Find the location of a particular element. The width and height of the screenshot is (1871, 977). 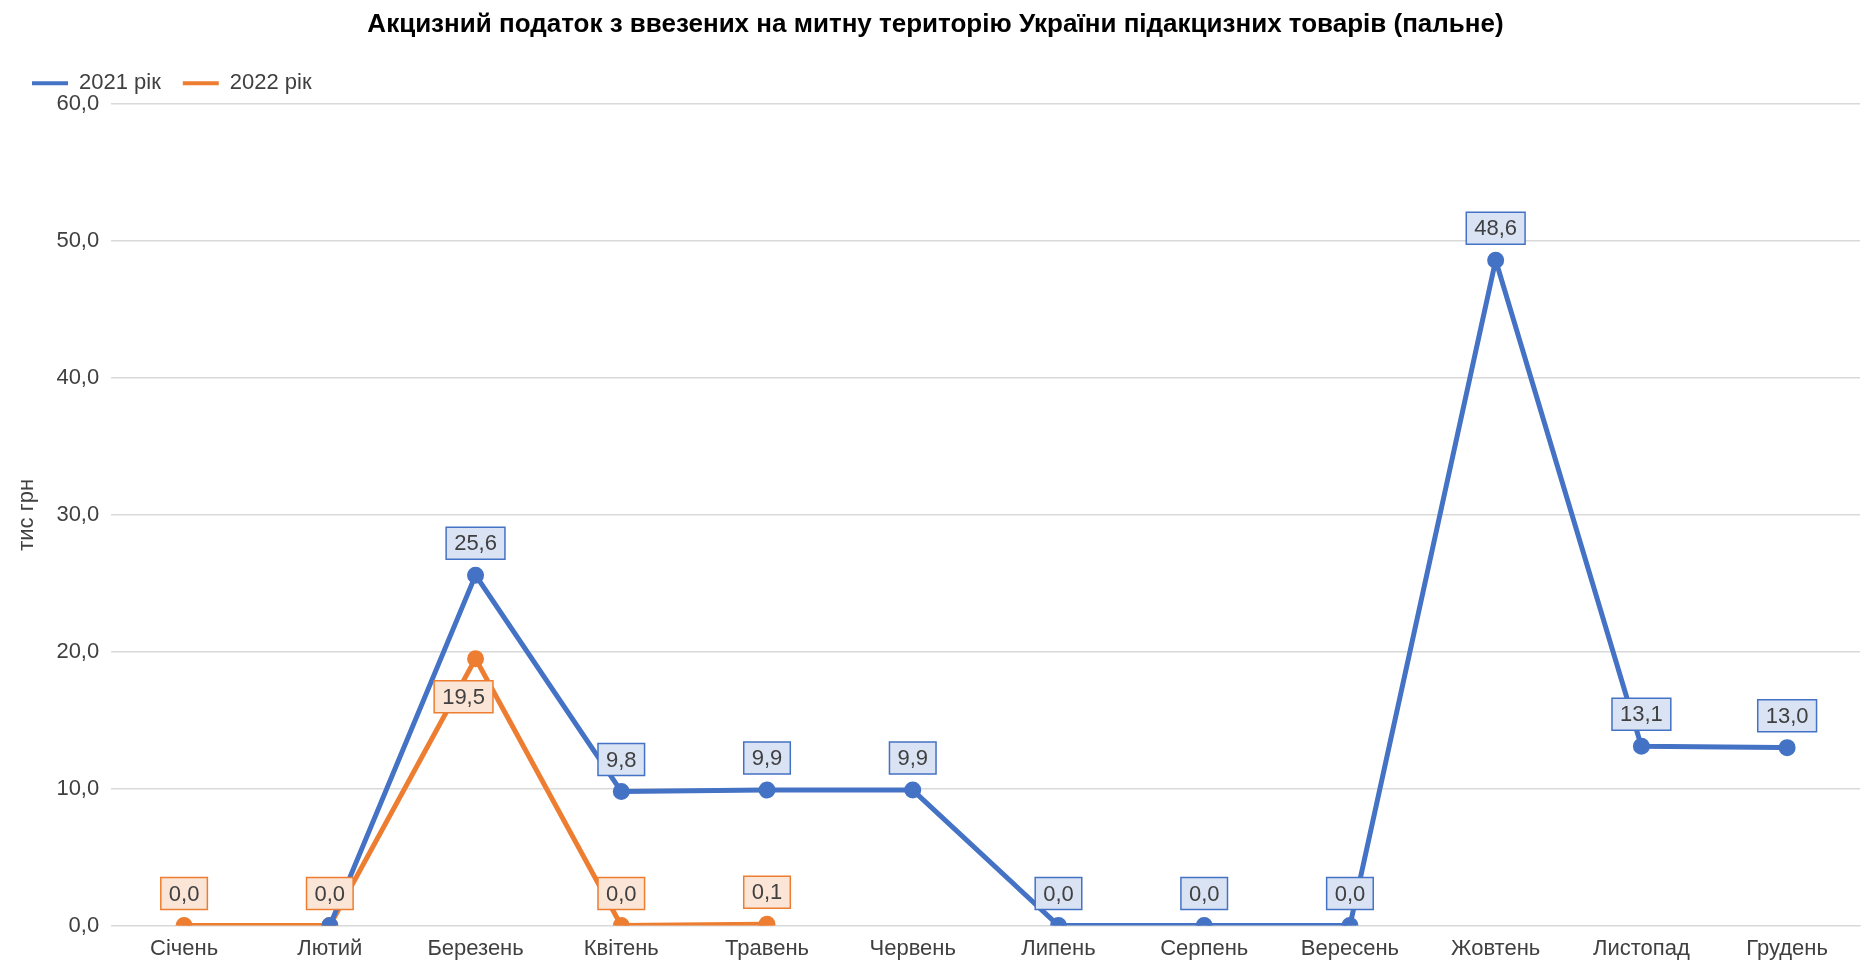

x-tick-label: Жовтень is located at coordinates (1496, 947).